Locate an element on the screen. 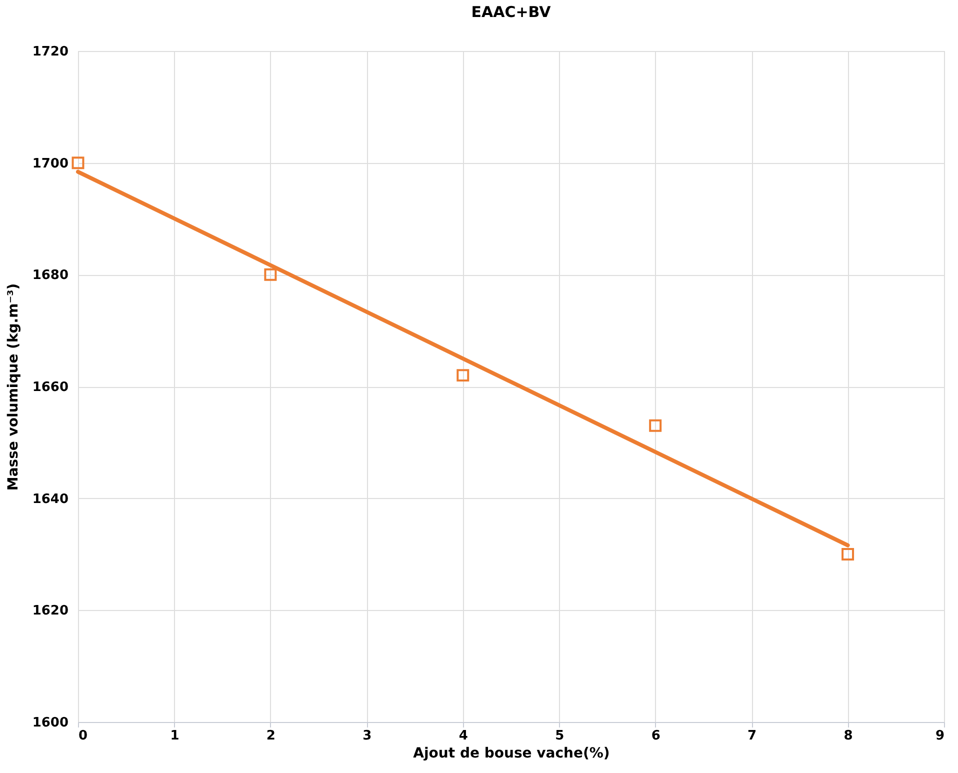  x-tick-label: 3 is located at coordinates (367, 736).